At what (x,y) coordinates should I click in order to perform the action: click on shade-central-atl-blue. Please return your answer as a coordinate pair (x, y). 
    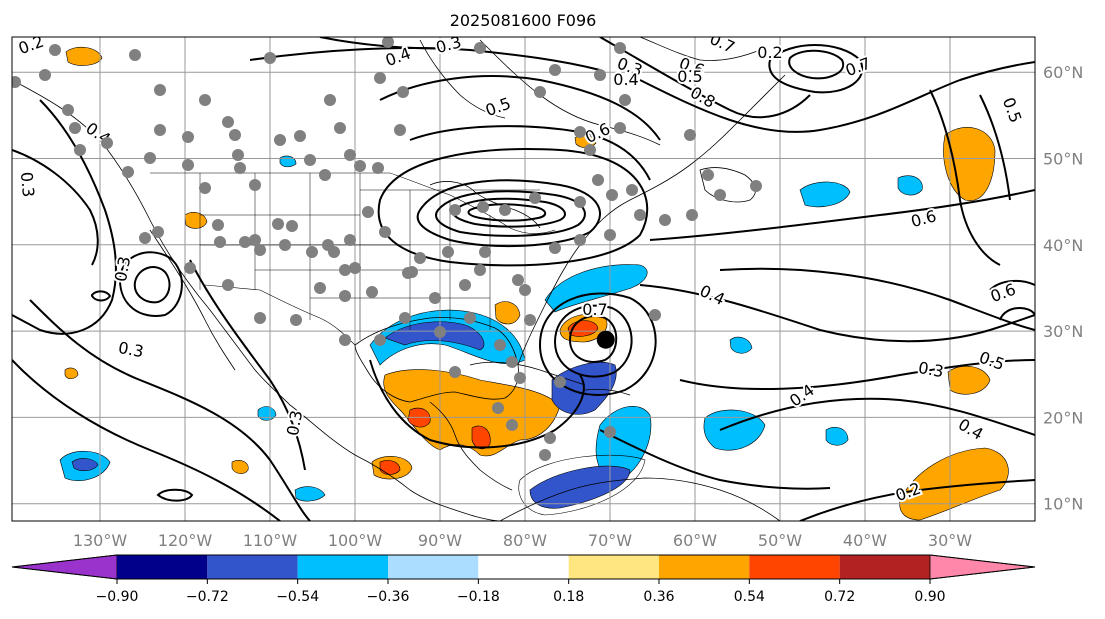
    Looking at the image, I should click on (734, 430).